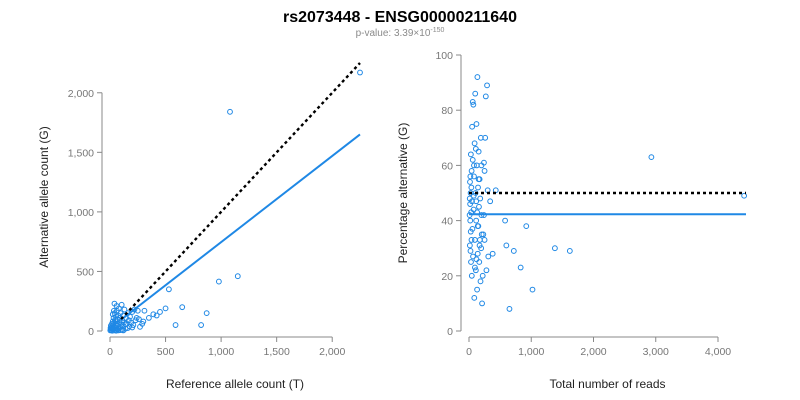 The image size is (800, 400). What do you see at coordinates (85, 272) in the screenshot?
I see `left-y-tick-label: 500` at bounding box center [85, 272].